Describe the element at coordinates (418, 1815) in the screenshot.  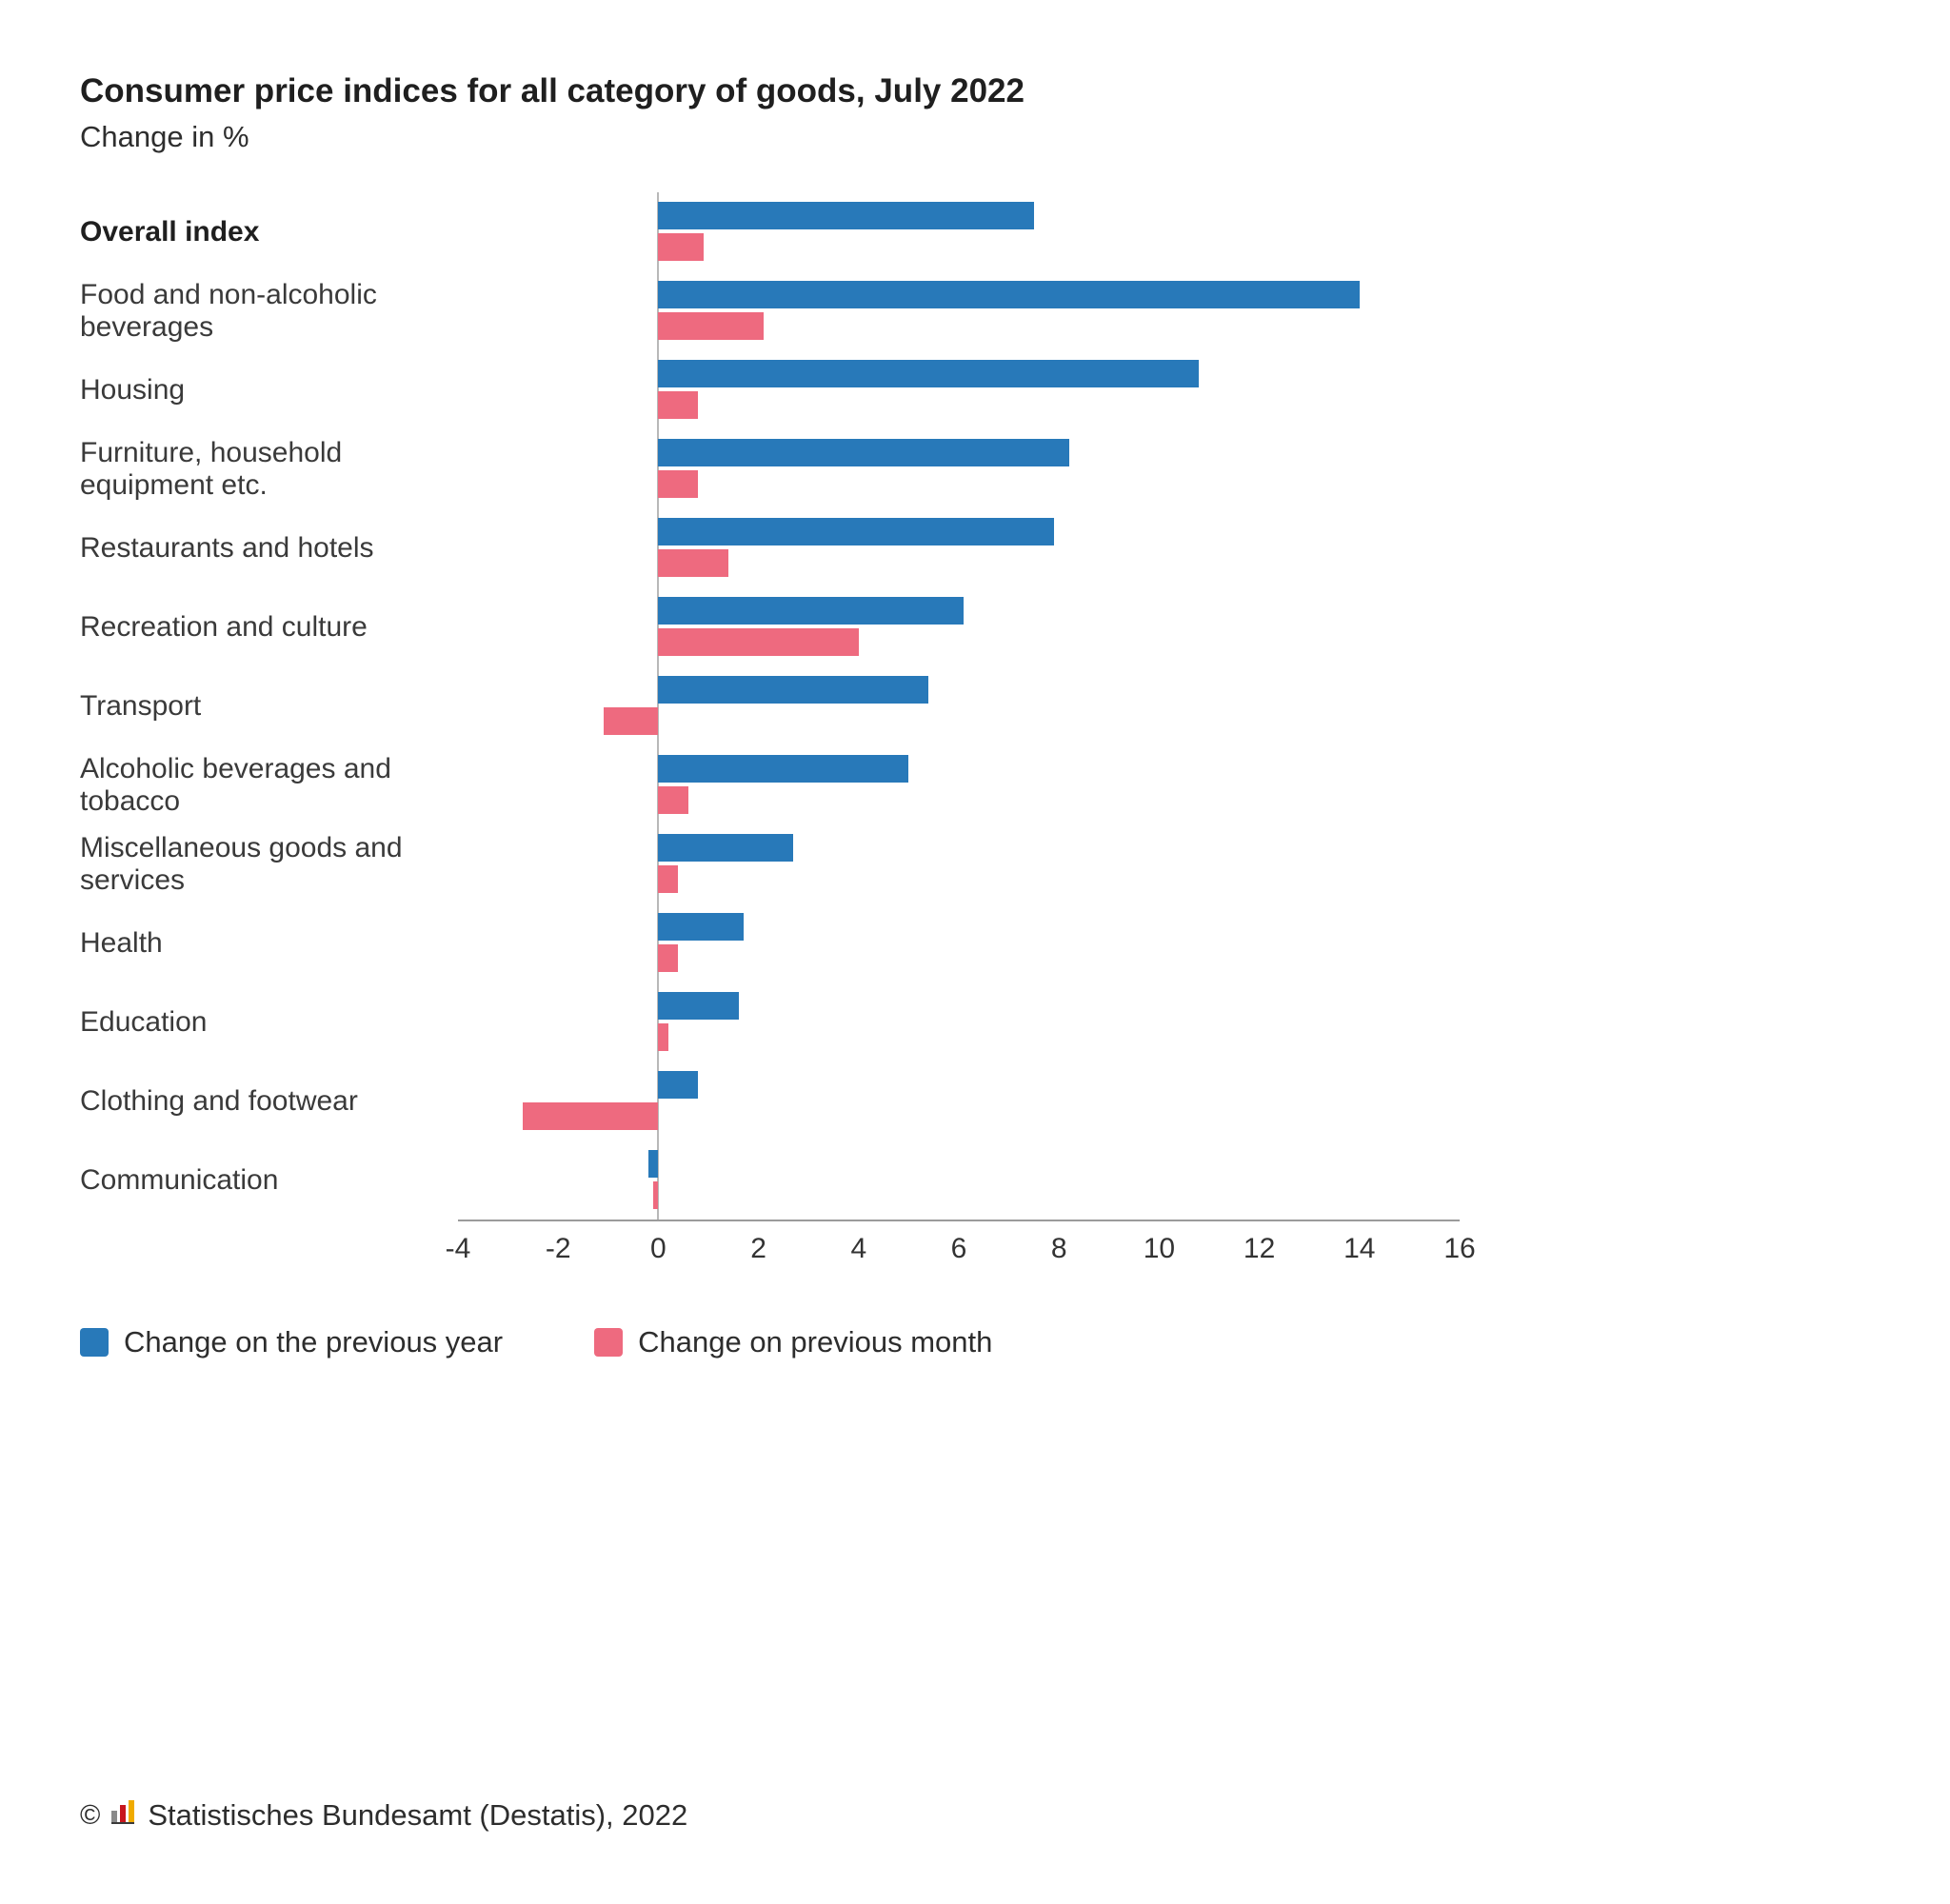
I see `source-text: Statistisches Bundesamt (Destatis), 2022` at that location.